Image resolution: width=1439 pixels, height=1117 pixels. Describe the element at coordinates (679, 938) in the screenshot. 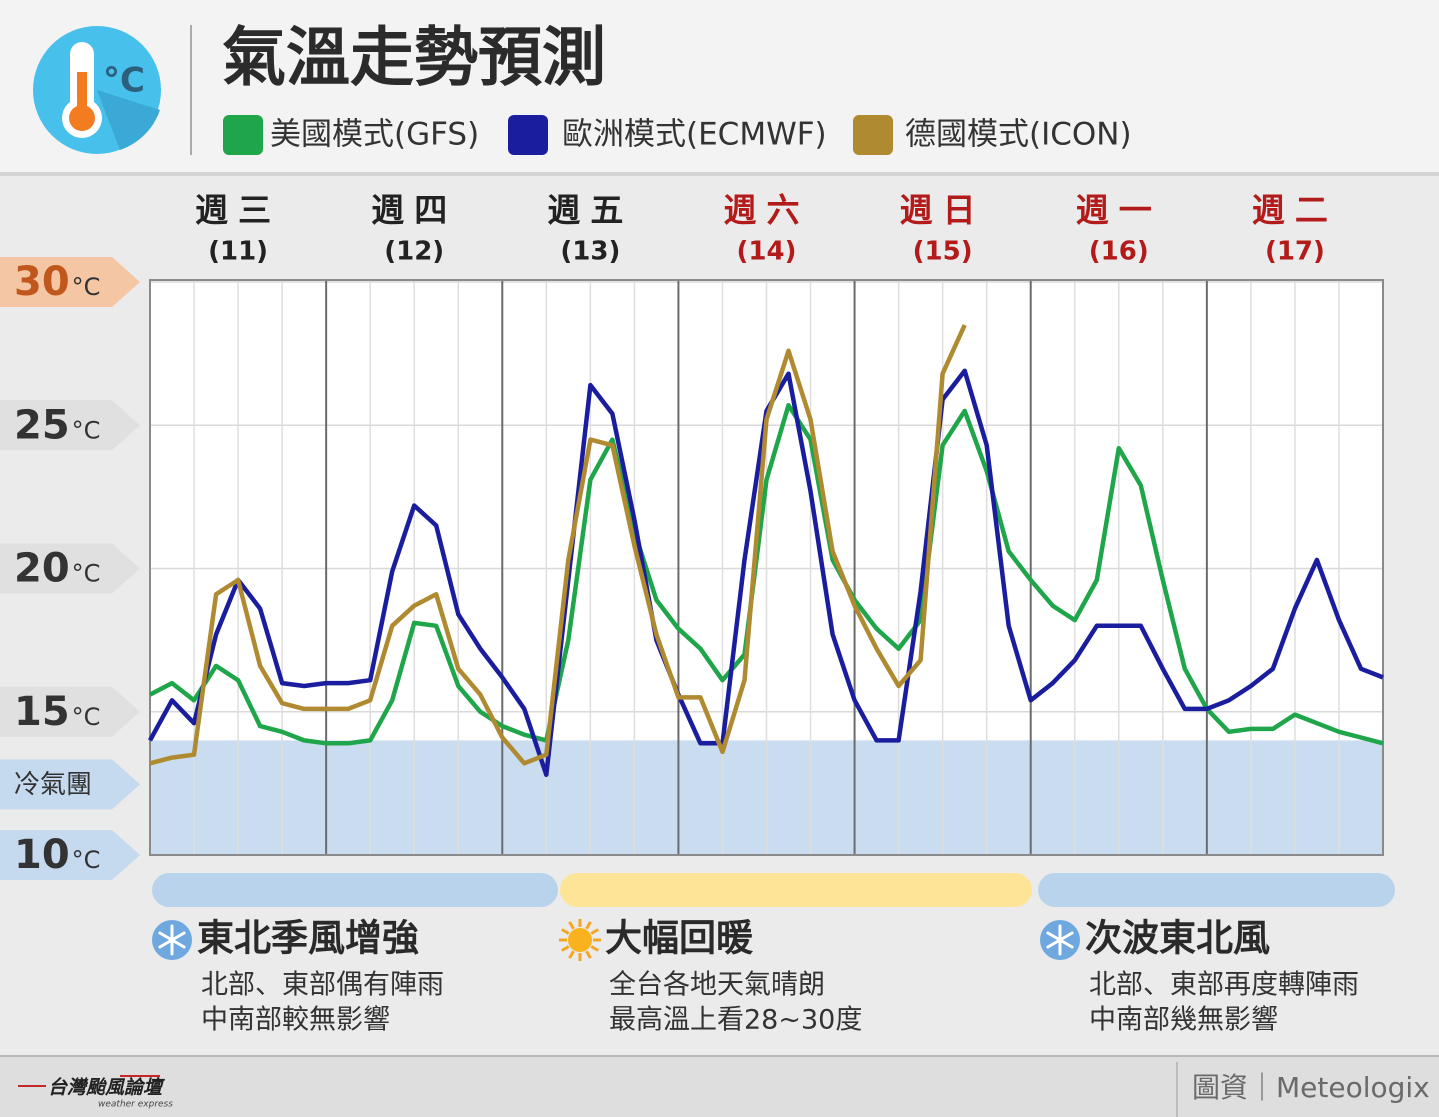

I see `phase-title: 大幅回暖` at that location.